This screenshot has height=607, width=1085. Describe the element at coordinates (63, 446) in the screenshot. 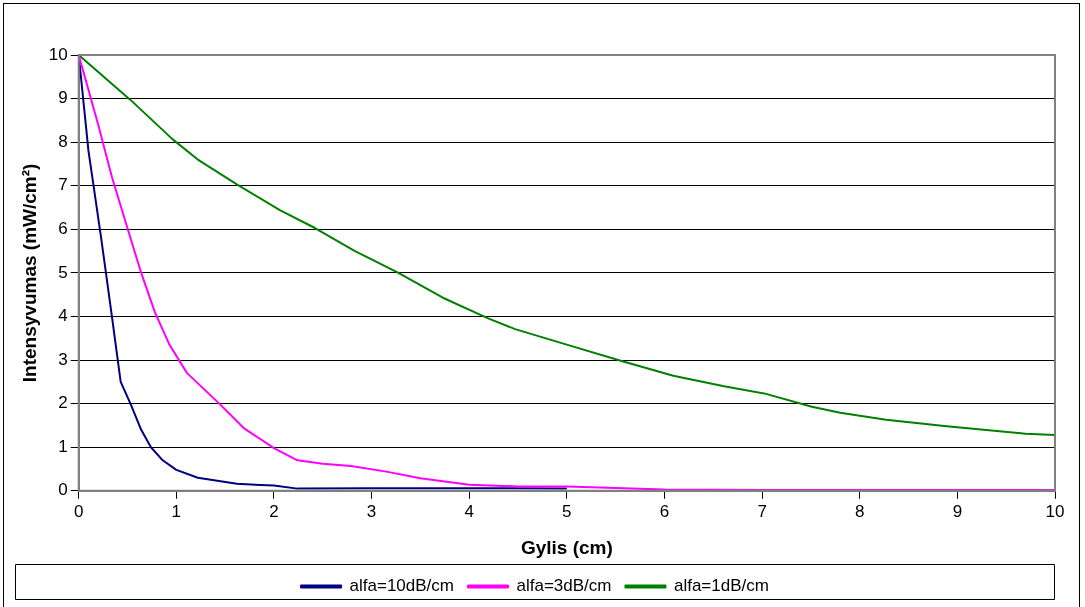

I see `y-tick-label: 1` at that location.